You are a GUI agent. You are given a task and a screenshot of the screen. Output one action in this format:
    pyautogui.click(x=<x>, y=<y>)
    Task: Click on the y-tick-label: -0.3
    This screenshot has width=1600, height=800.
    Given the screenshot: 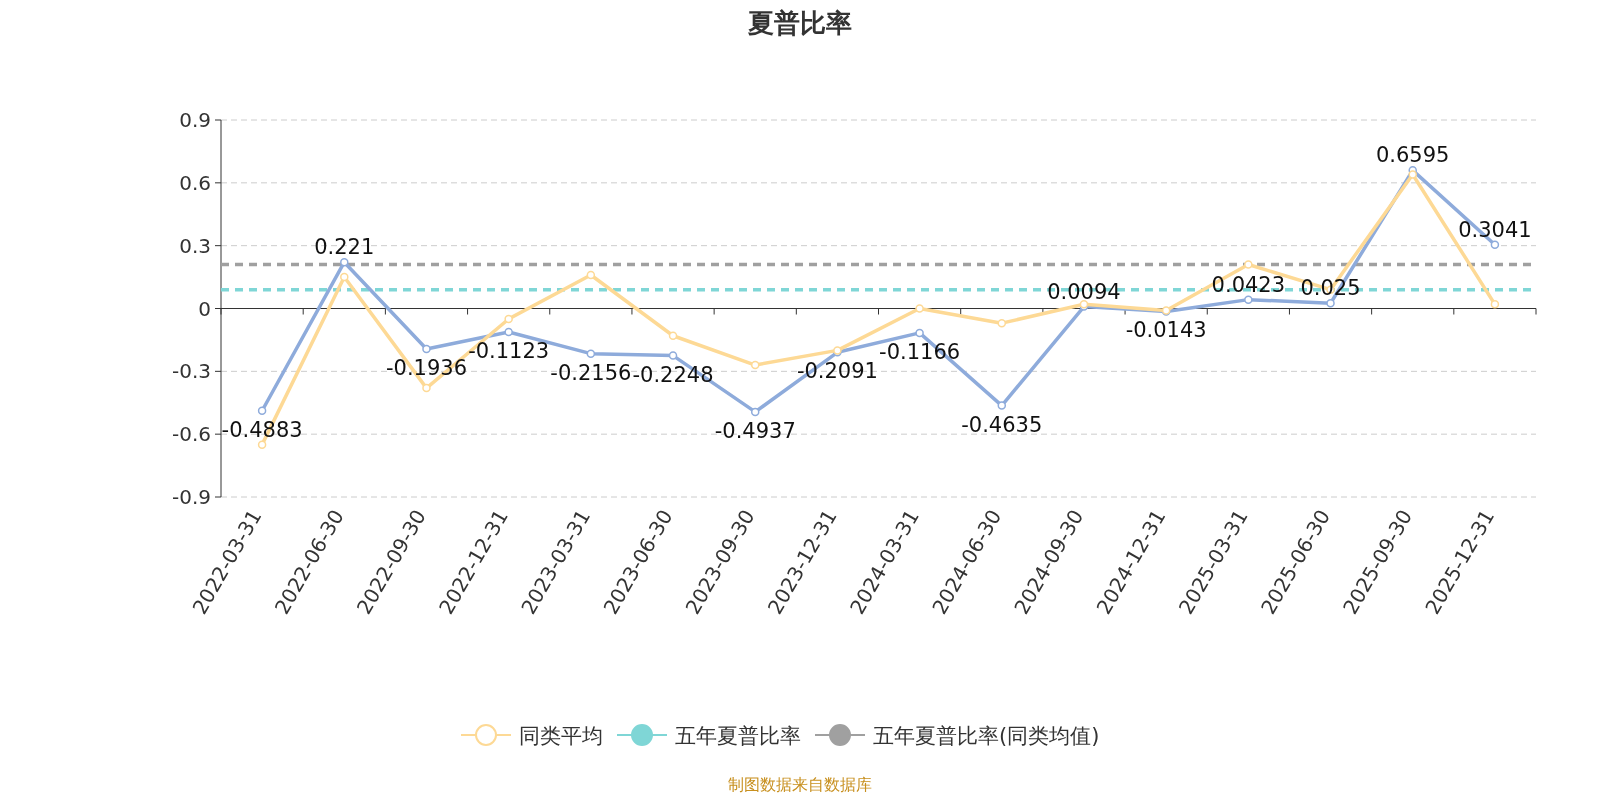 What is the action you would take?
    pyautogui.click(x=191, y=371)
    